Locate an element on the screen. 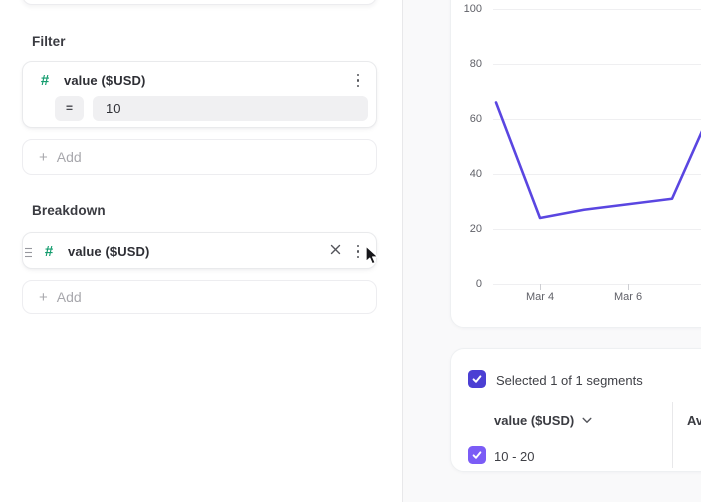 This screenshot has width=701, height=502. y-axis-tick-label: 0 is located at coordinates (478, 284).